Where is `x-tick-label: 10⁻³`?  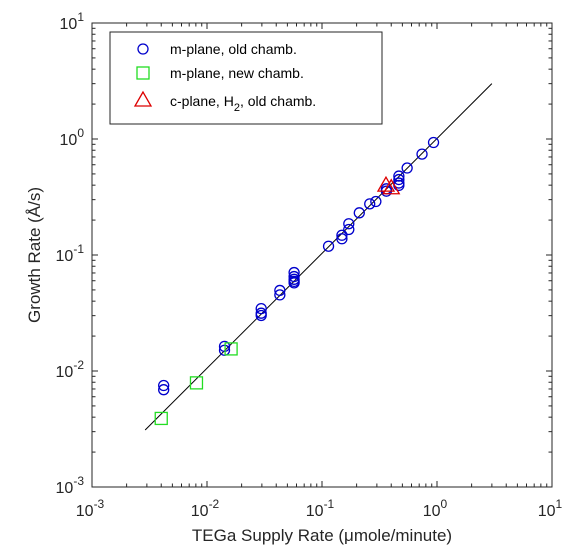
x-tick-label: 10⁻³ is located at coordinates (90, 508).